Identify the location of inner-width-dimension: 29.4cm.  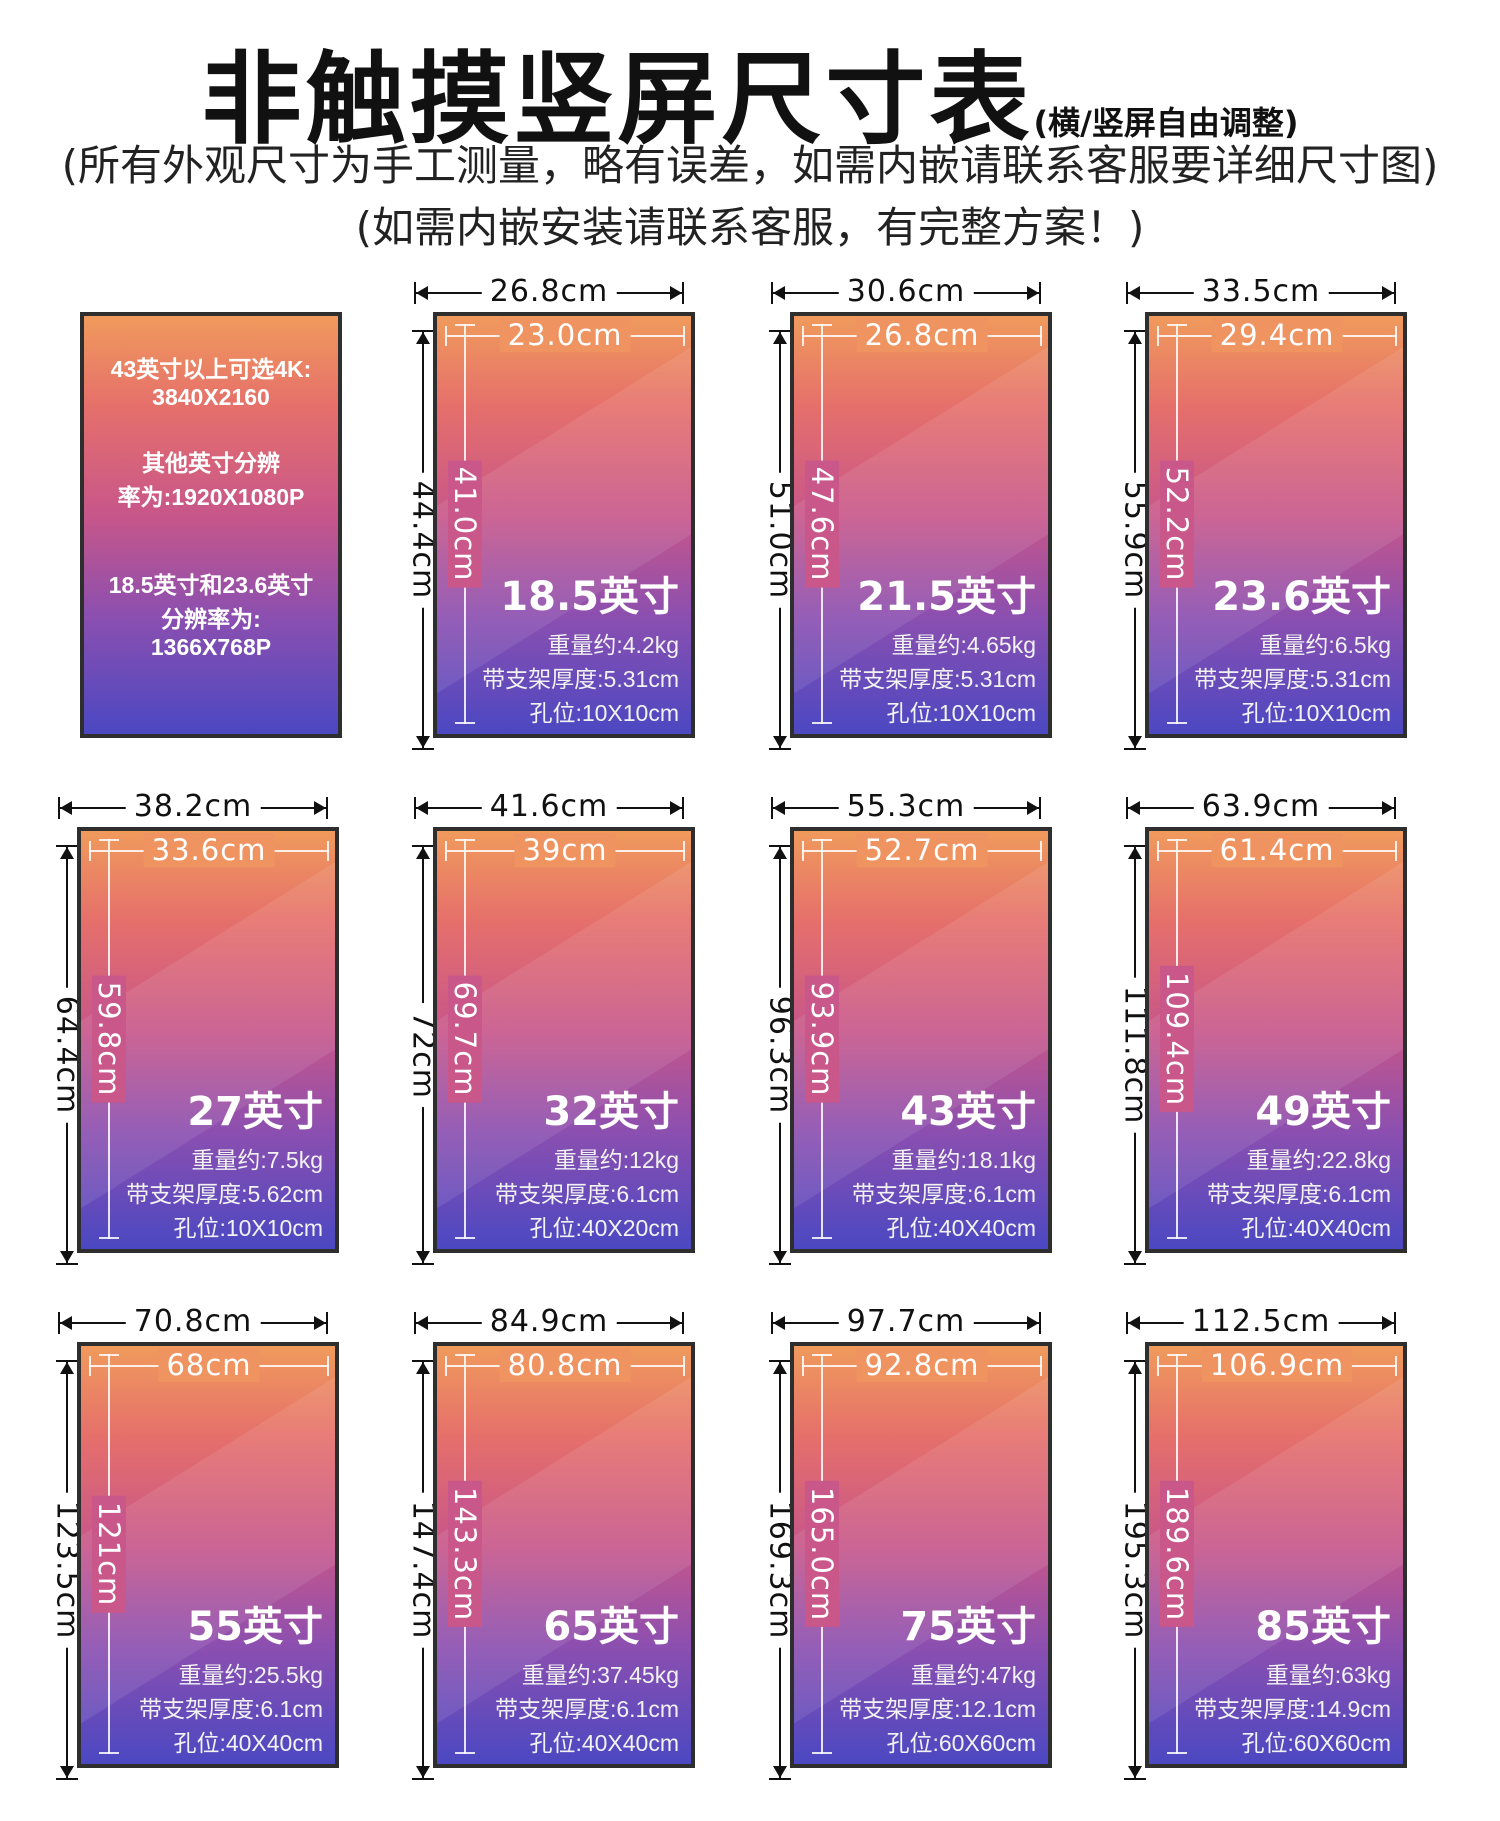
(1277, 335).